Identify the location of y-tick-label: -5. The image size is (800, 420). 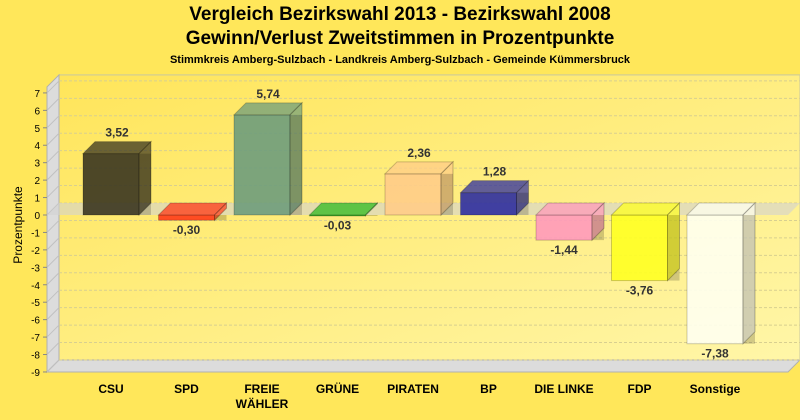
(35, 303).